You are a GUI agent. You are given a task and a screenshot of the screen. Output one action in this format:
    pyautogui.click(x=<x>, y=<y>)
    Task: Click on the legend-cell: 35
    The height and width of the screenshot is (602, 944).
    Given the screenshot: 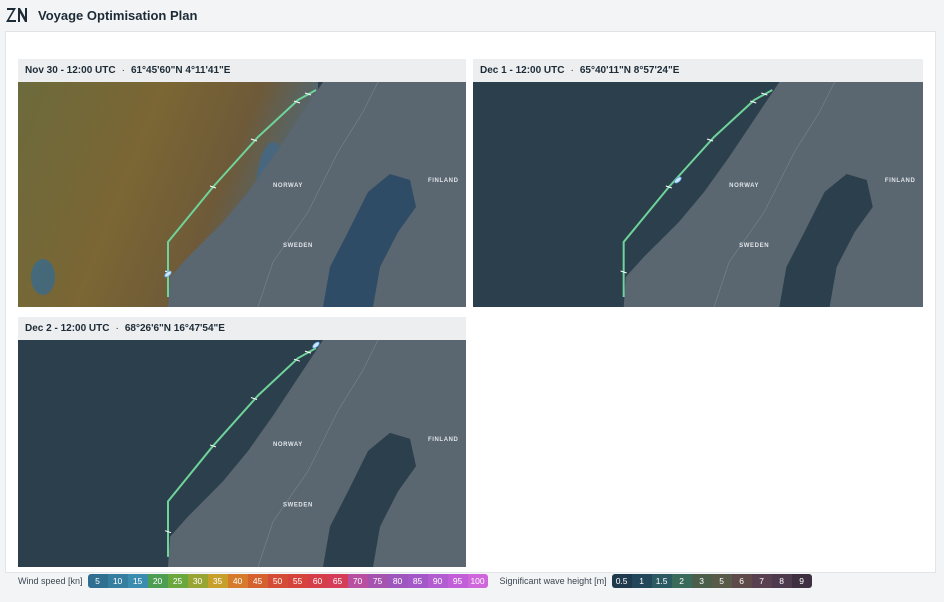 What is the action you would take?
    pyautogui.click(x=217, y=581)
    